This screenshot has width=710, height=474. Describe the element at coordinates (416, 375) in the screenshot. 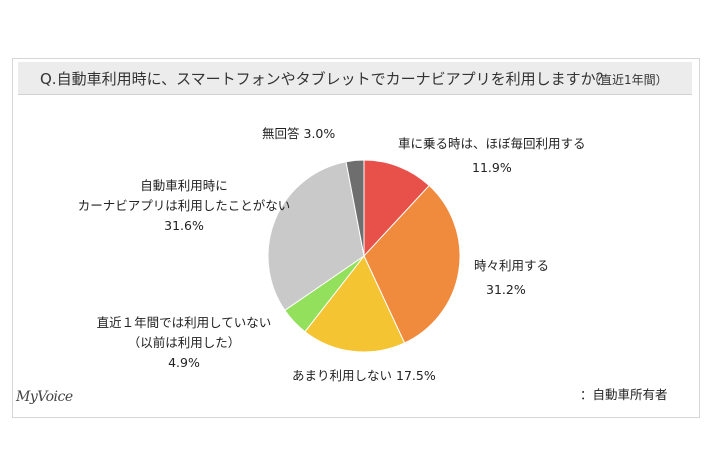

I see `slice-value-rarely: 17.5%` at that location.